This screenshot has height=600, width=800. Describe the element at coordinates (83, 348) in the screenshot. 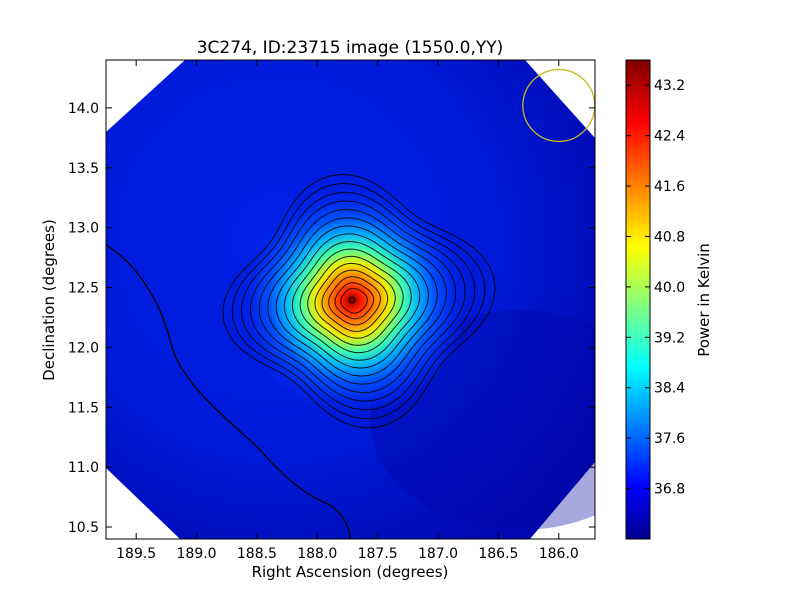

I see `y-tick-label: 12.0` at that location.